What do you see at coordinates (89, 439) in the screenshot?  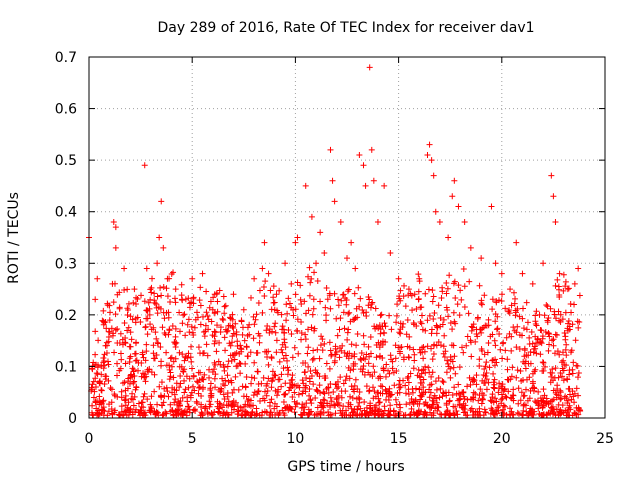 I see `x-tick-label: 0` at bounding box center [89, 439].